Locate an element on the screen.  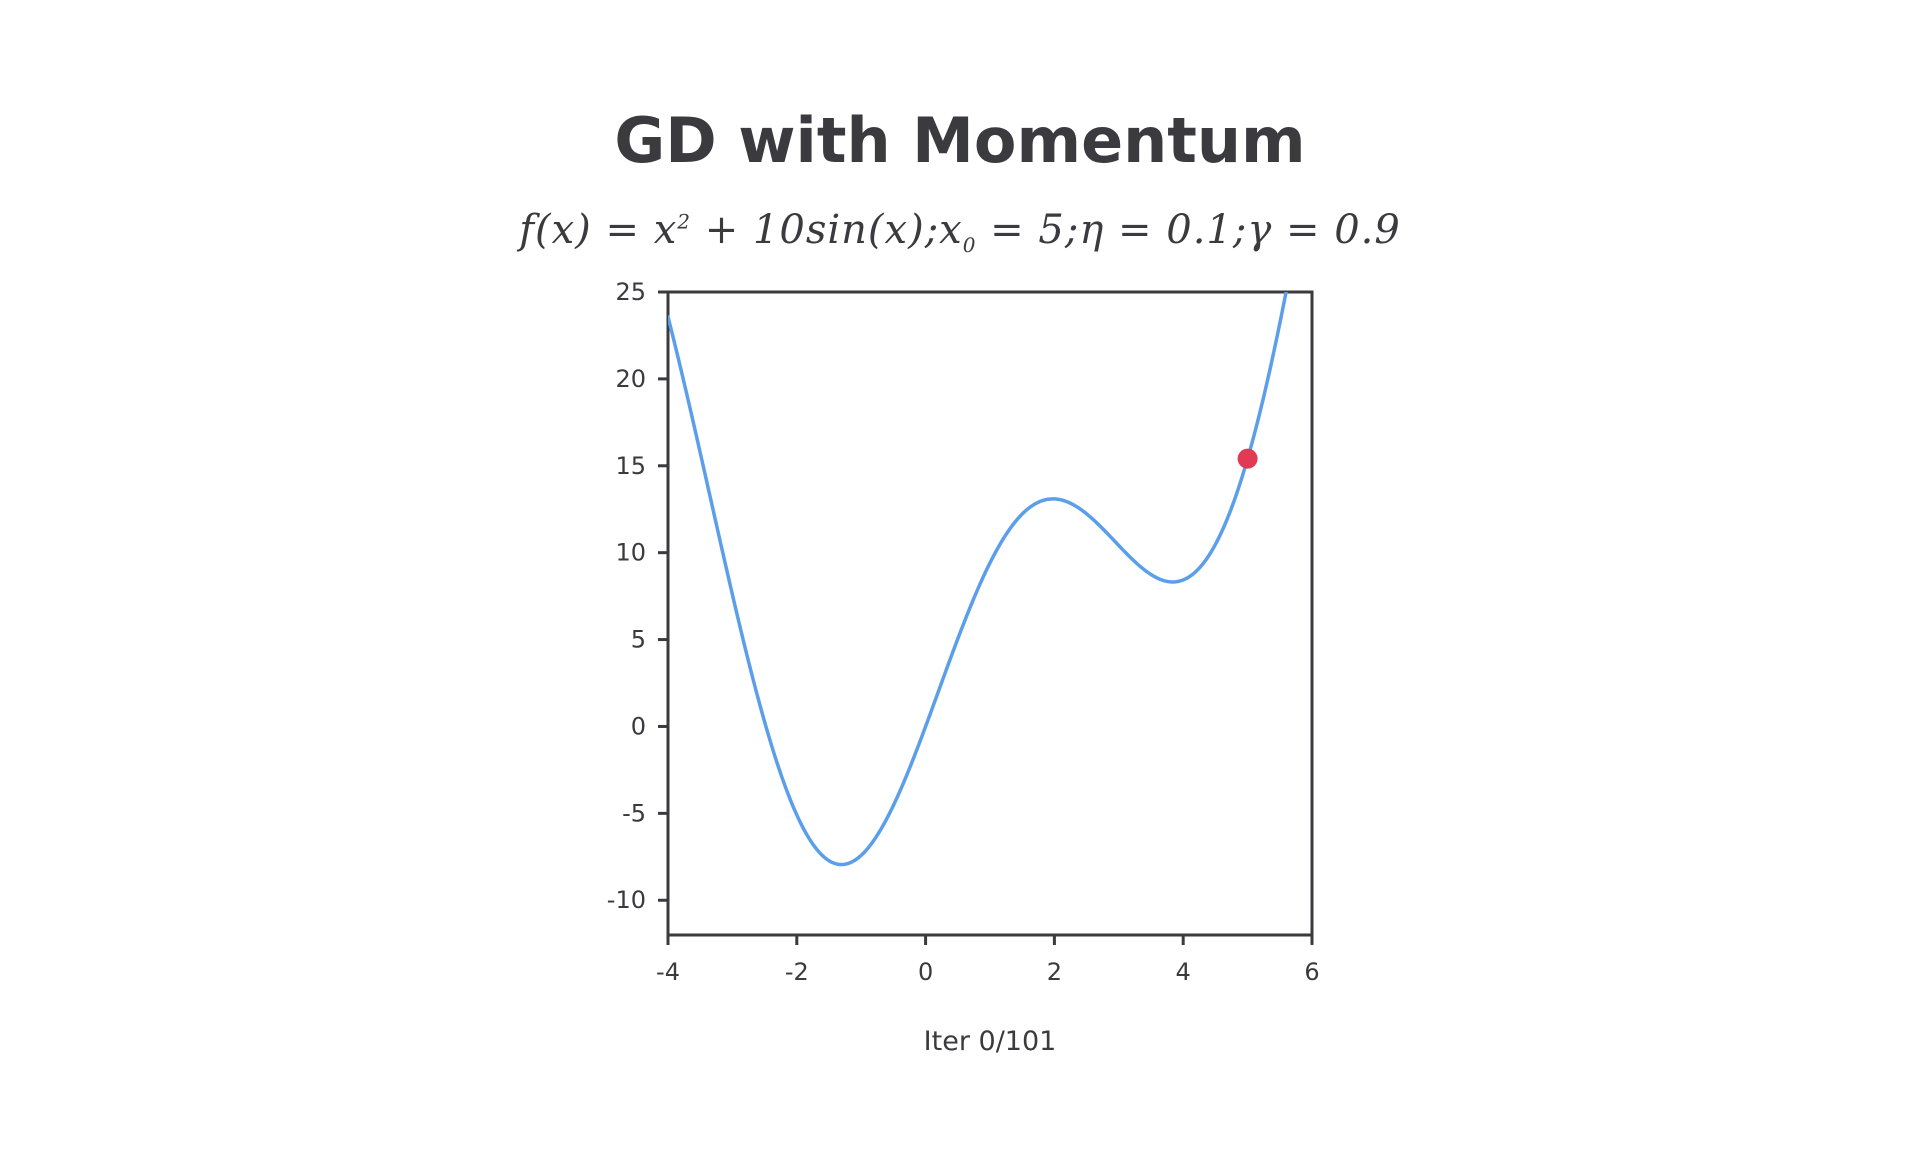
x-tick-label: 4 is located at coordinates (1183, 972).